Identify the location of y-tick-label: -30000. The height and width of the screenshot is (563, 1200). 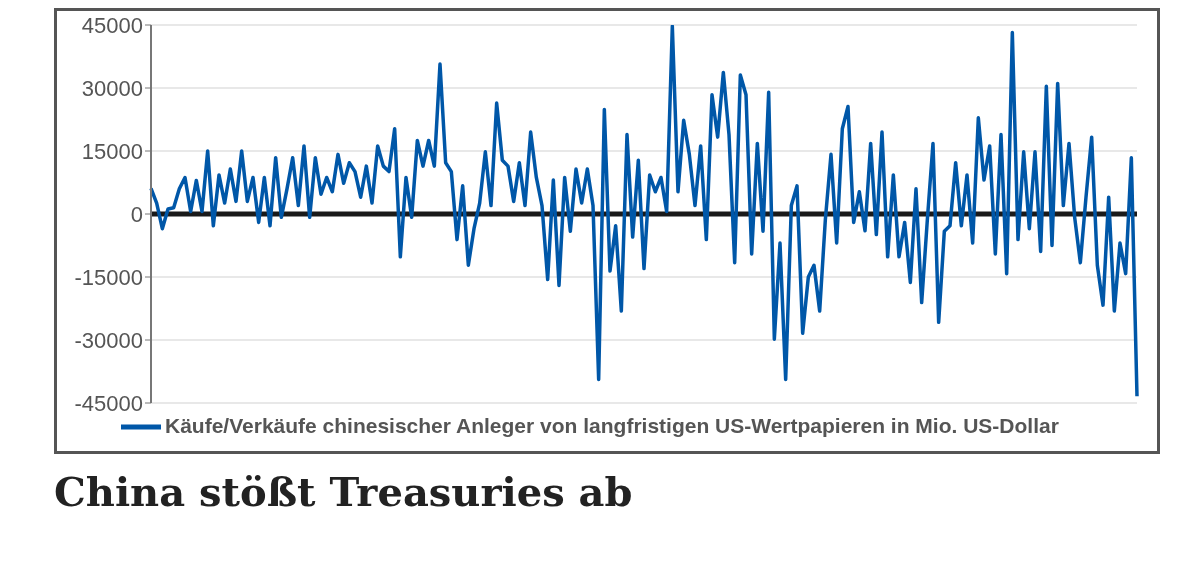
(108, 340).